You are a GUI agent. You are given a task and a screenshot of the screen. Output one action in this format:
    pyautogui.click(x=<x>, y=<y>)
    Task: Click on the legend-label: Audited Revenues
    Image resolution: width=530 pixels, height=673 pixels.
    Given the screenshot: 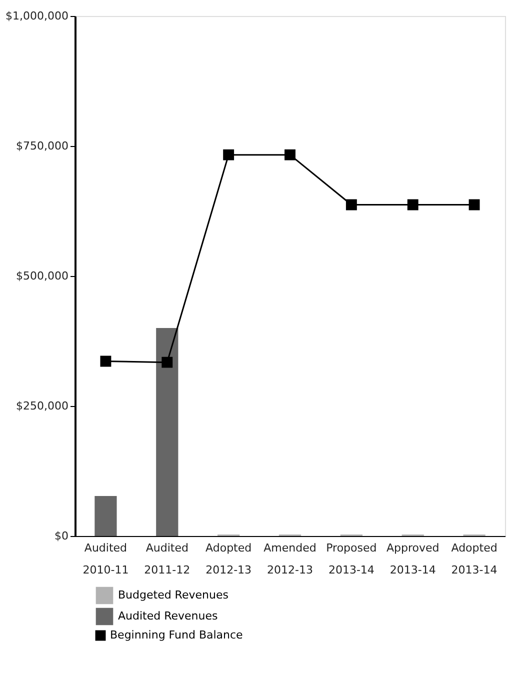 What is the action you would take?
    pyautogui.click(x=168, y=616)
    